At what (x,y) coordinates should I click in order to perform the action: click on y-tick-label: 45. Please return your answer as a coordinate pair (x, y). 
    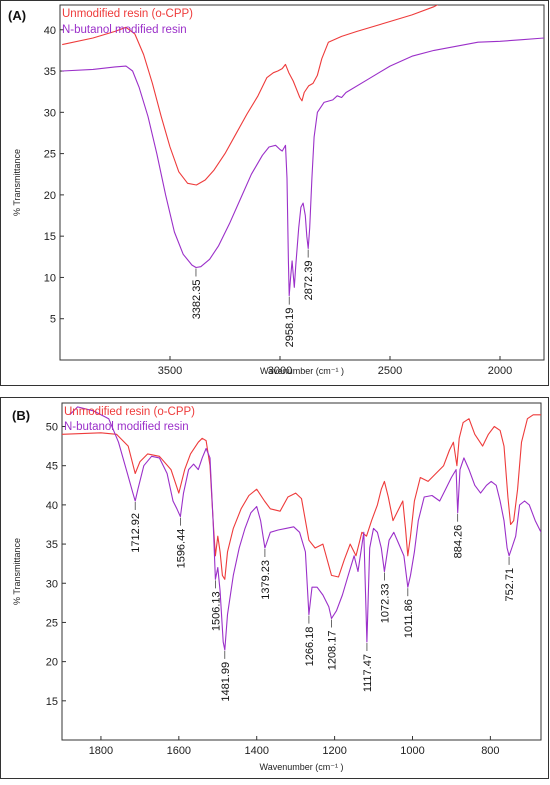
    Looking at the image, I should click on (52, 467).